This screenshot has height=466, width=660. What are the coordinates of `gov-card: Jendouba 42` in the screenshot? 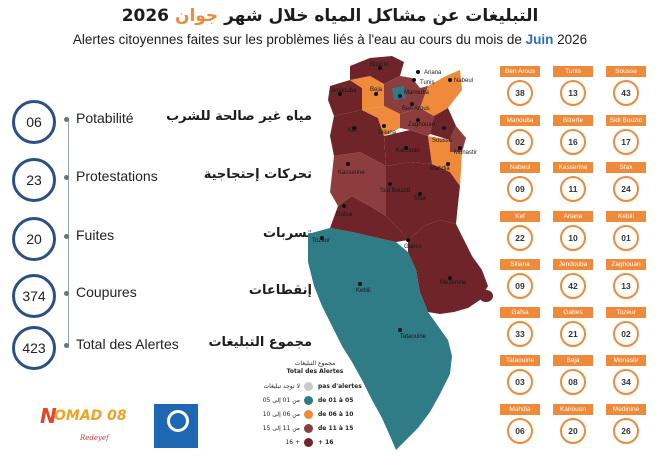 It's located at (573, 281).